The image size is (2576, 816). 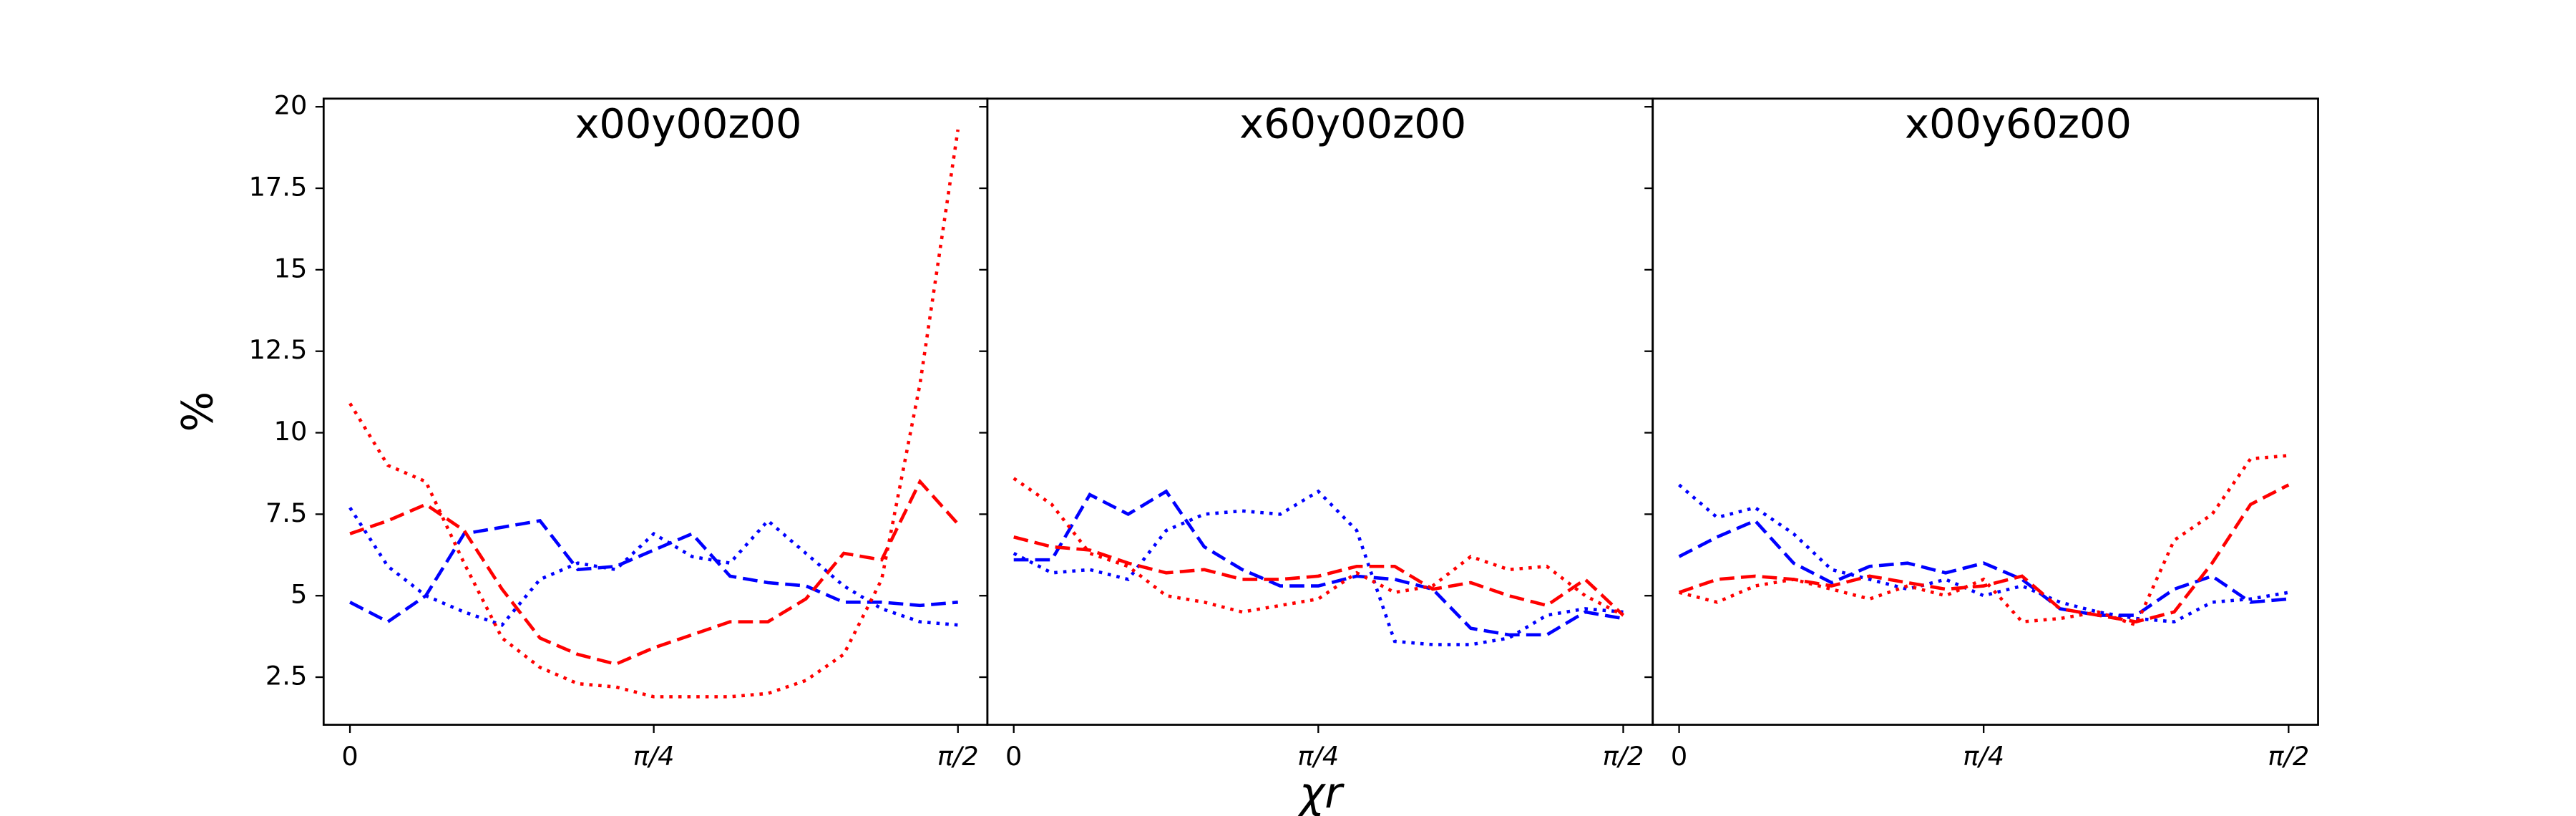 What do you see at coordinates (286, 512) in the screenshot?
I see `y-tick-label: 7.5` at bounding box center [286, 512].